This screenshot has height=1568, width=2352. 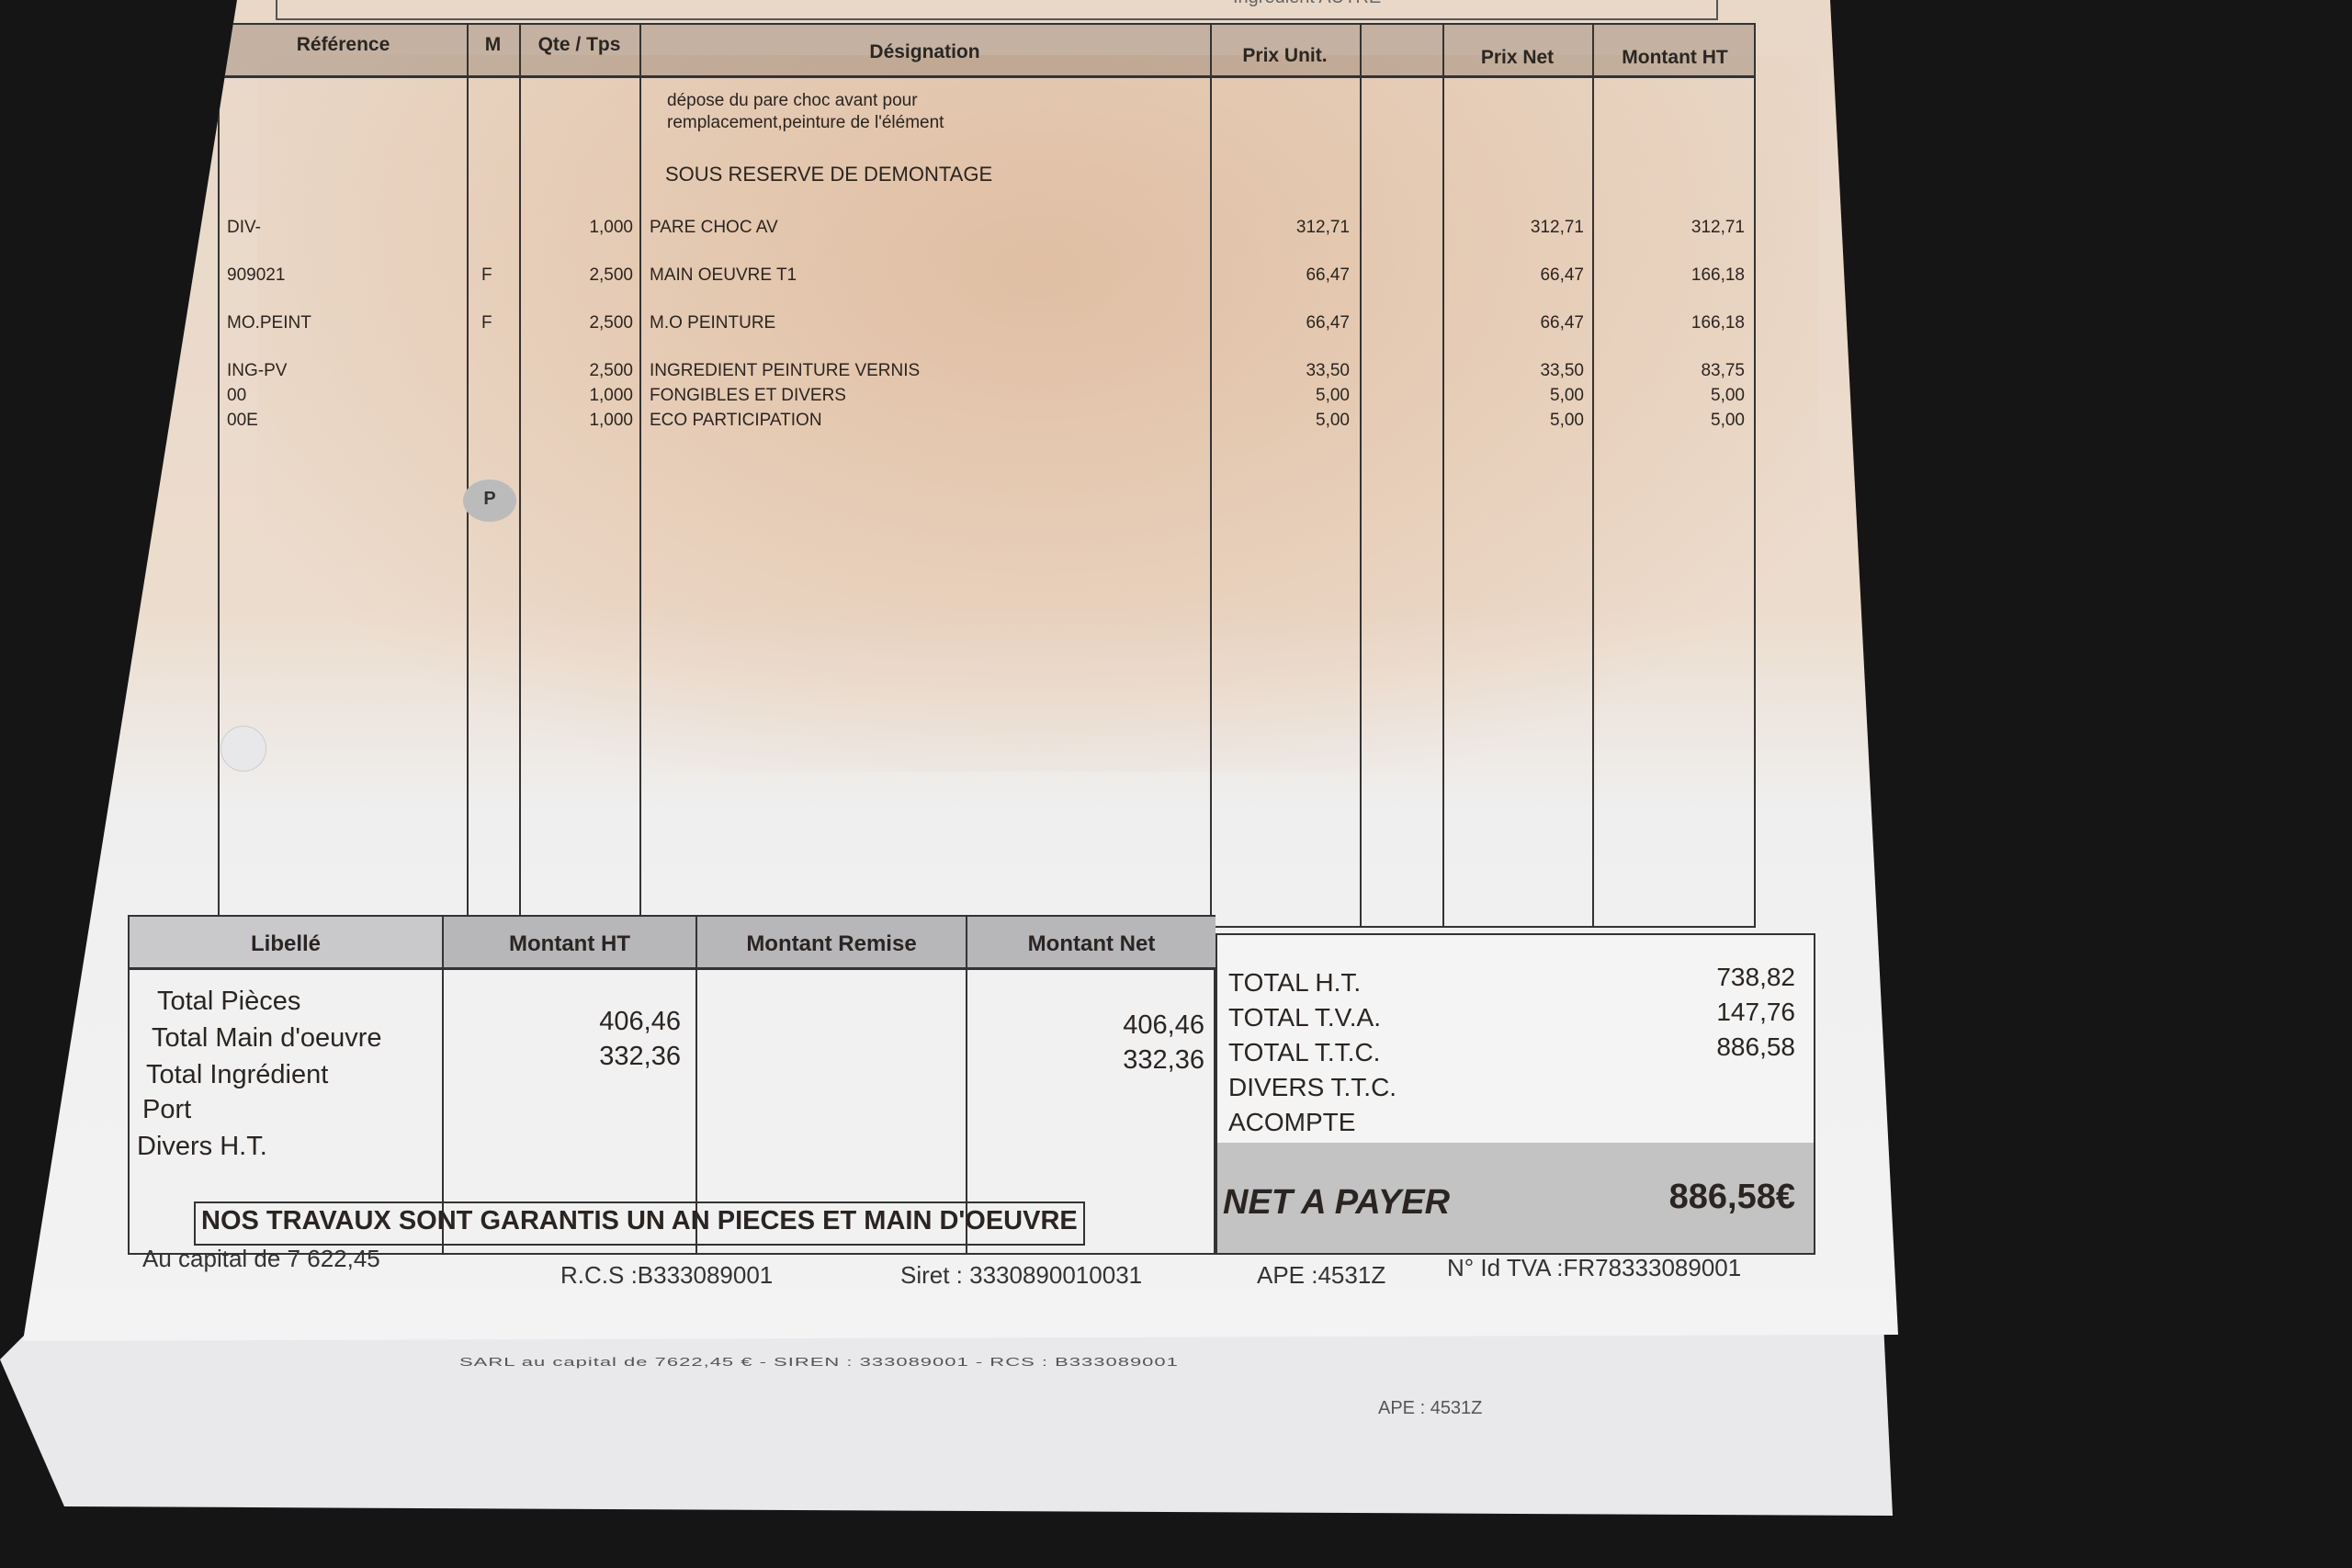 I want to click on label-divers-ht: Divers H.T., so click(x=202, y=1146).